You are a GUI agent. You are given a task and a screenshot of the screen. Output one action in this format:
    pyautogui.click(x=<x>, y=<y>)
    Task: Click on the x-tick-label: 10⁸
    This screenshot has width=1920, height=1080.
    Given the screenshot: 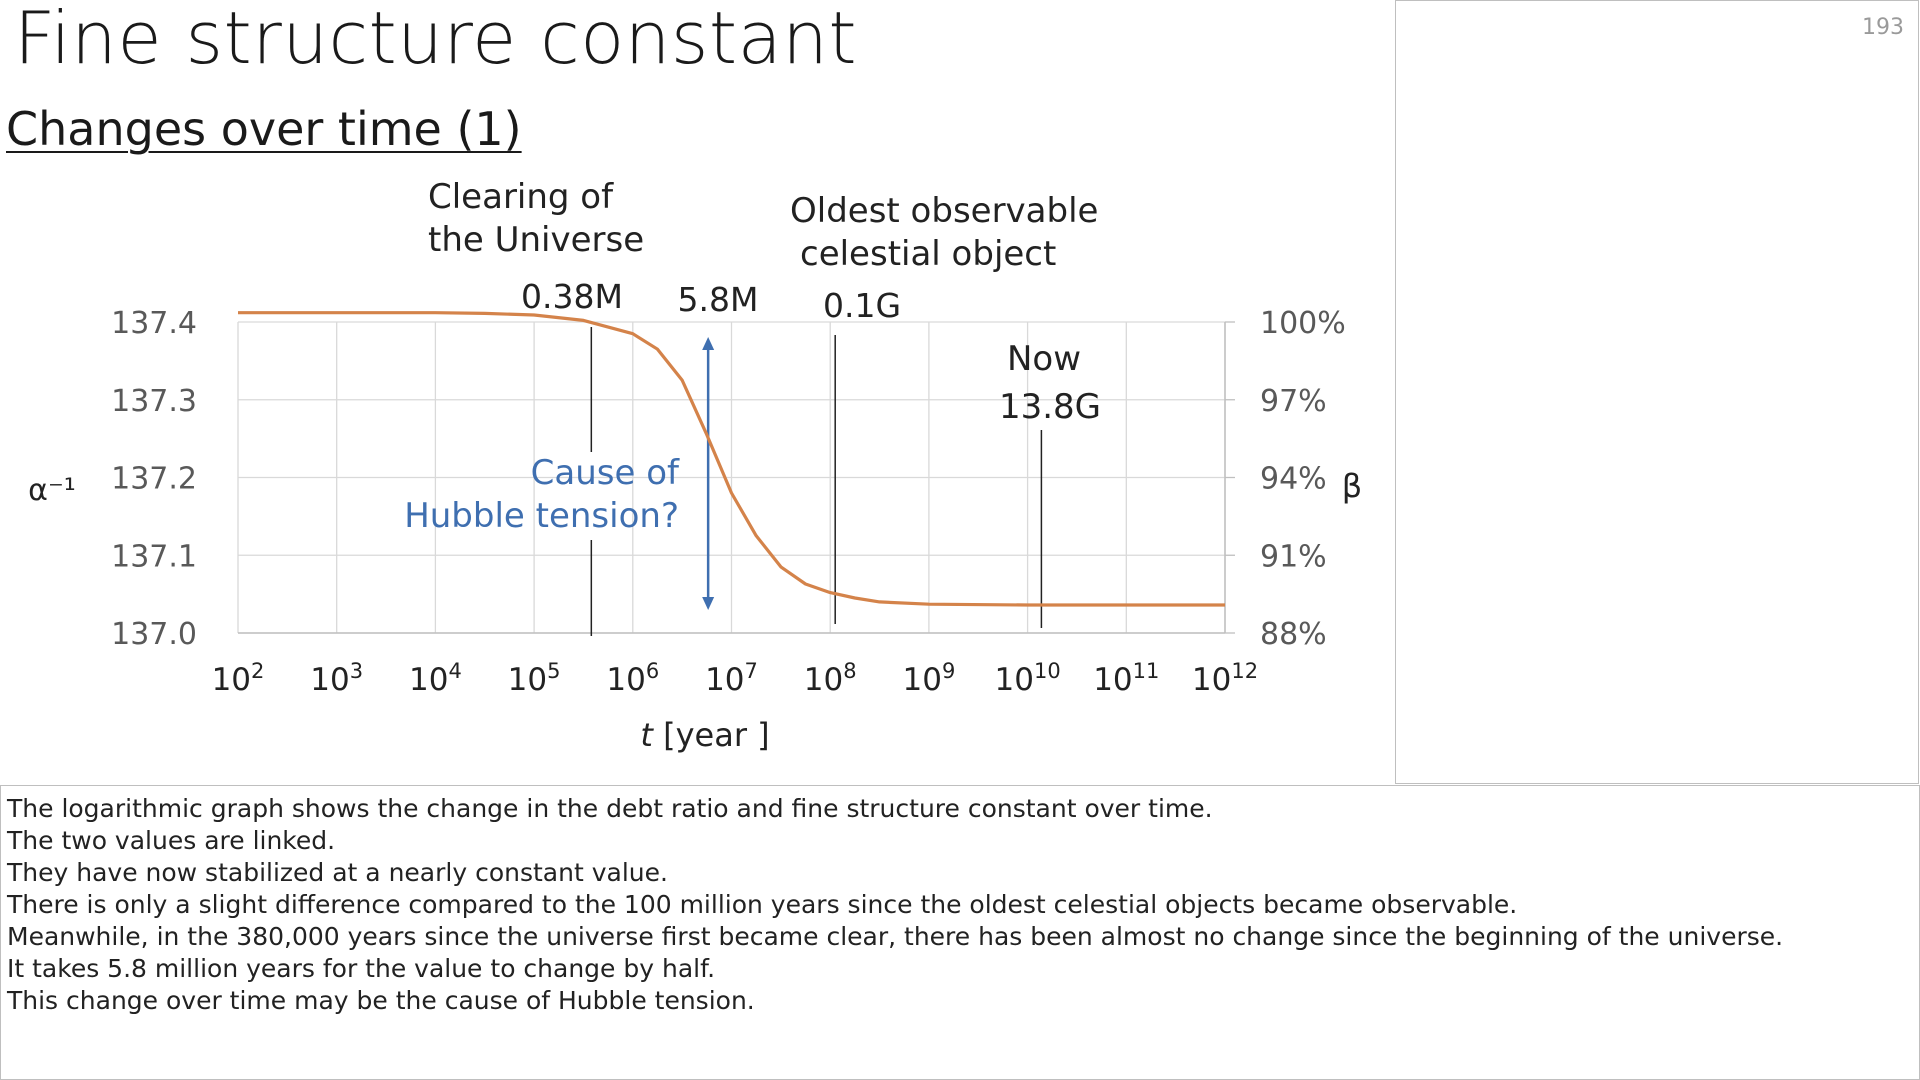 What is the action you would take?
    pyautogui.click(x=830, y=678)
    